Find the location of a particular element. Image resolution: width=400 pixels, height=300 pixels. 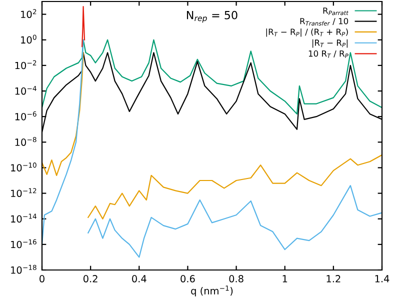

x-tick-label: 0.2 is located at coordinates (90, 278).